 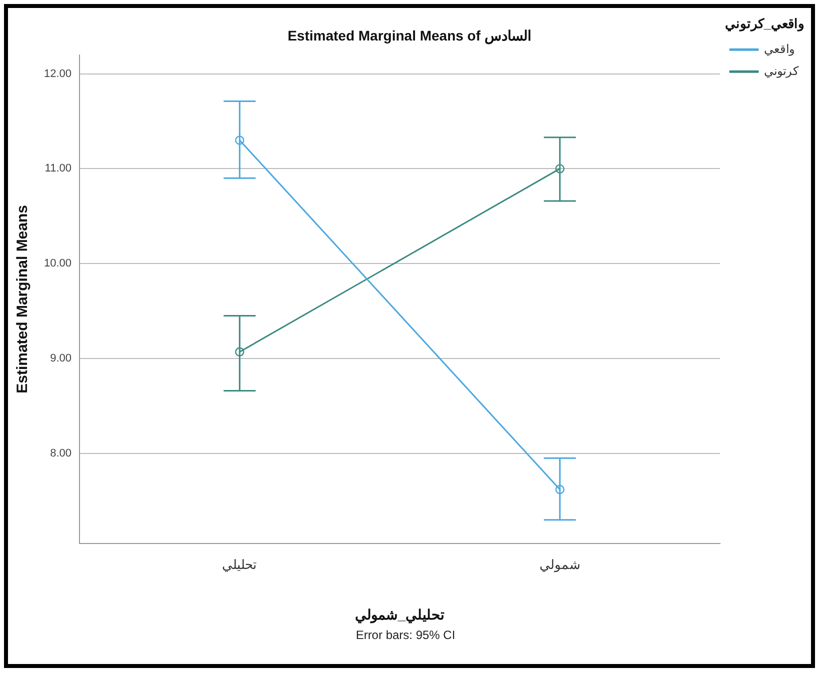 What do you see at coordinates (23, 299) in the screenshot?
I see `y-axis-title: Estimated Marginal Means` at bounding box center [23, 299].